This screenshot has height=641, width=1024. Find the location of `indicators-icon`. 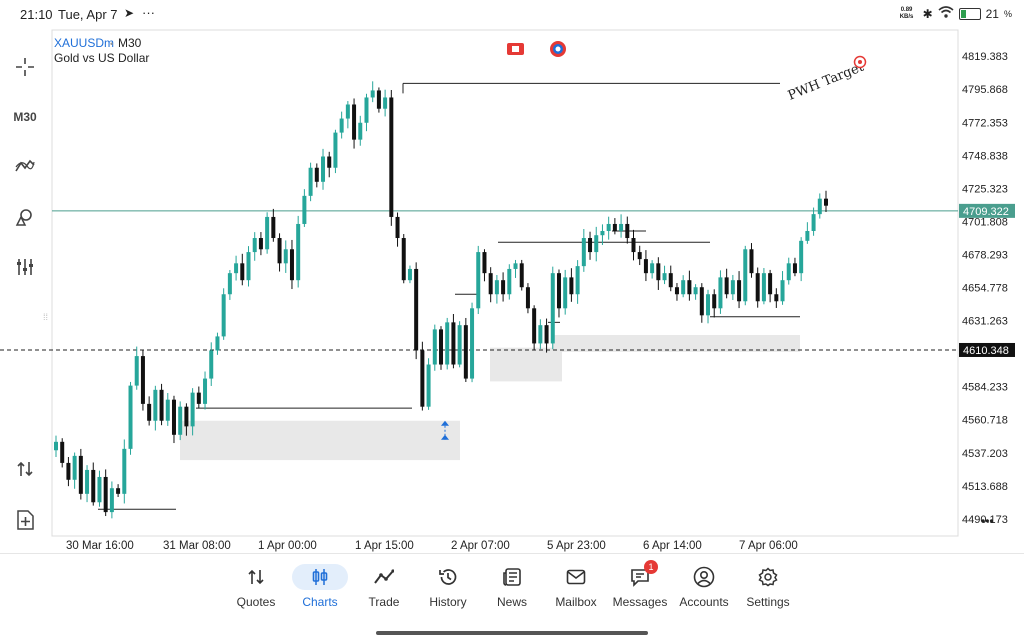

indicators-icon is located at coordinates (25, 166).